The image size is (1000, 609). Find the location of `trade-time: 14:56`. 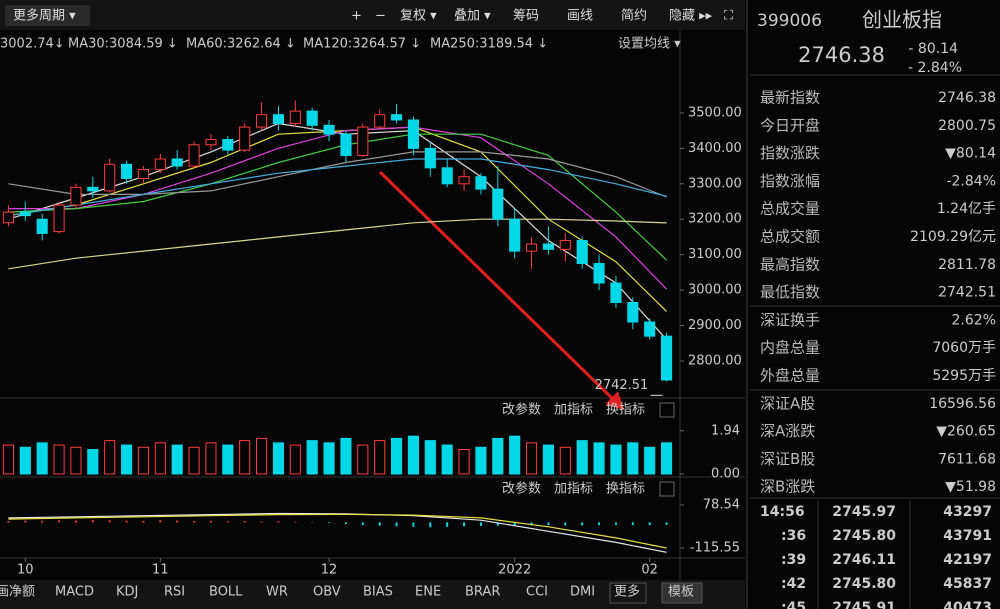

trade-time: 14:56 is located at coordinates (782, 512).